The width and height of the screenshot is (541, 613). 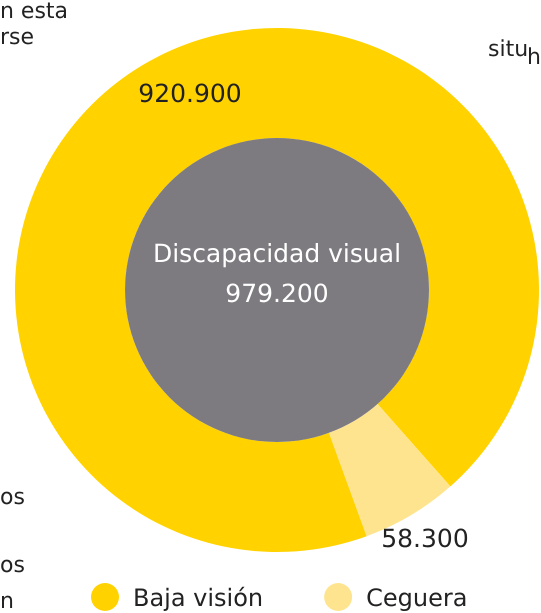 I want to click on text: h, so click(x=534, y=57).